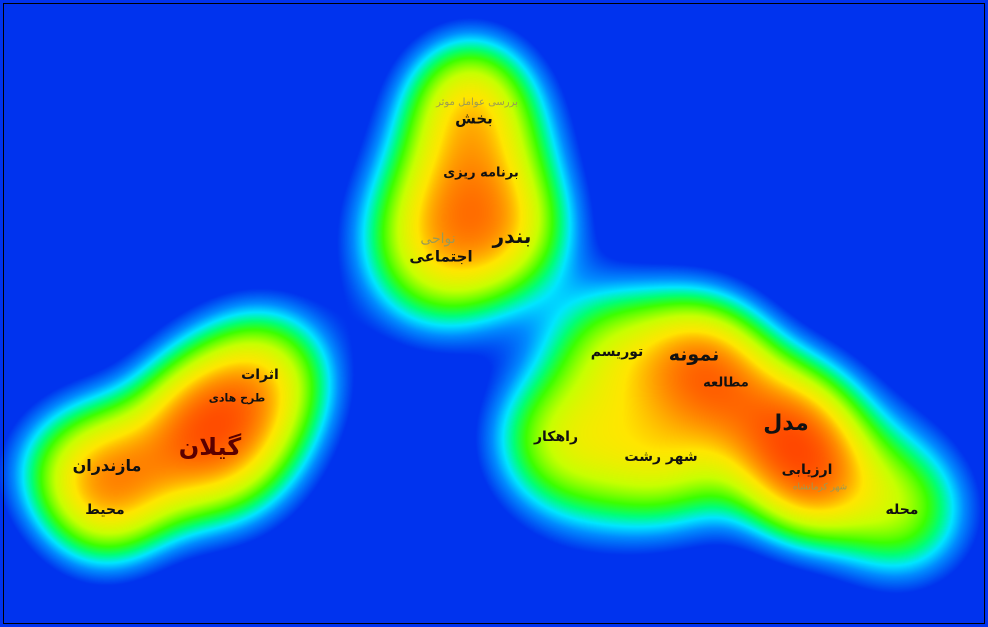  Describe the element at coordinates (902, 510) in the screenshot. I see `term-mahaleh: محله` at that location.